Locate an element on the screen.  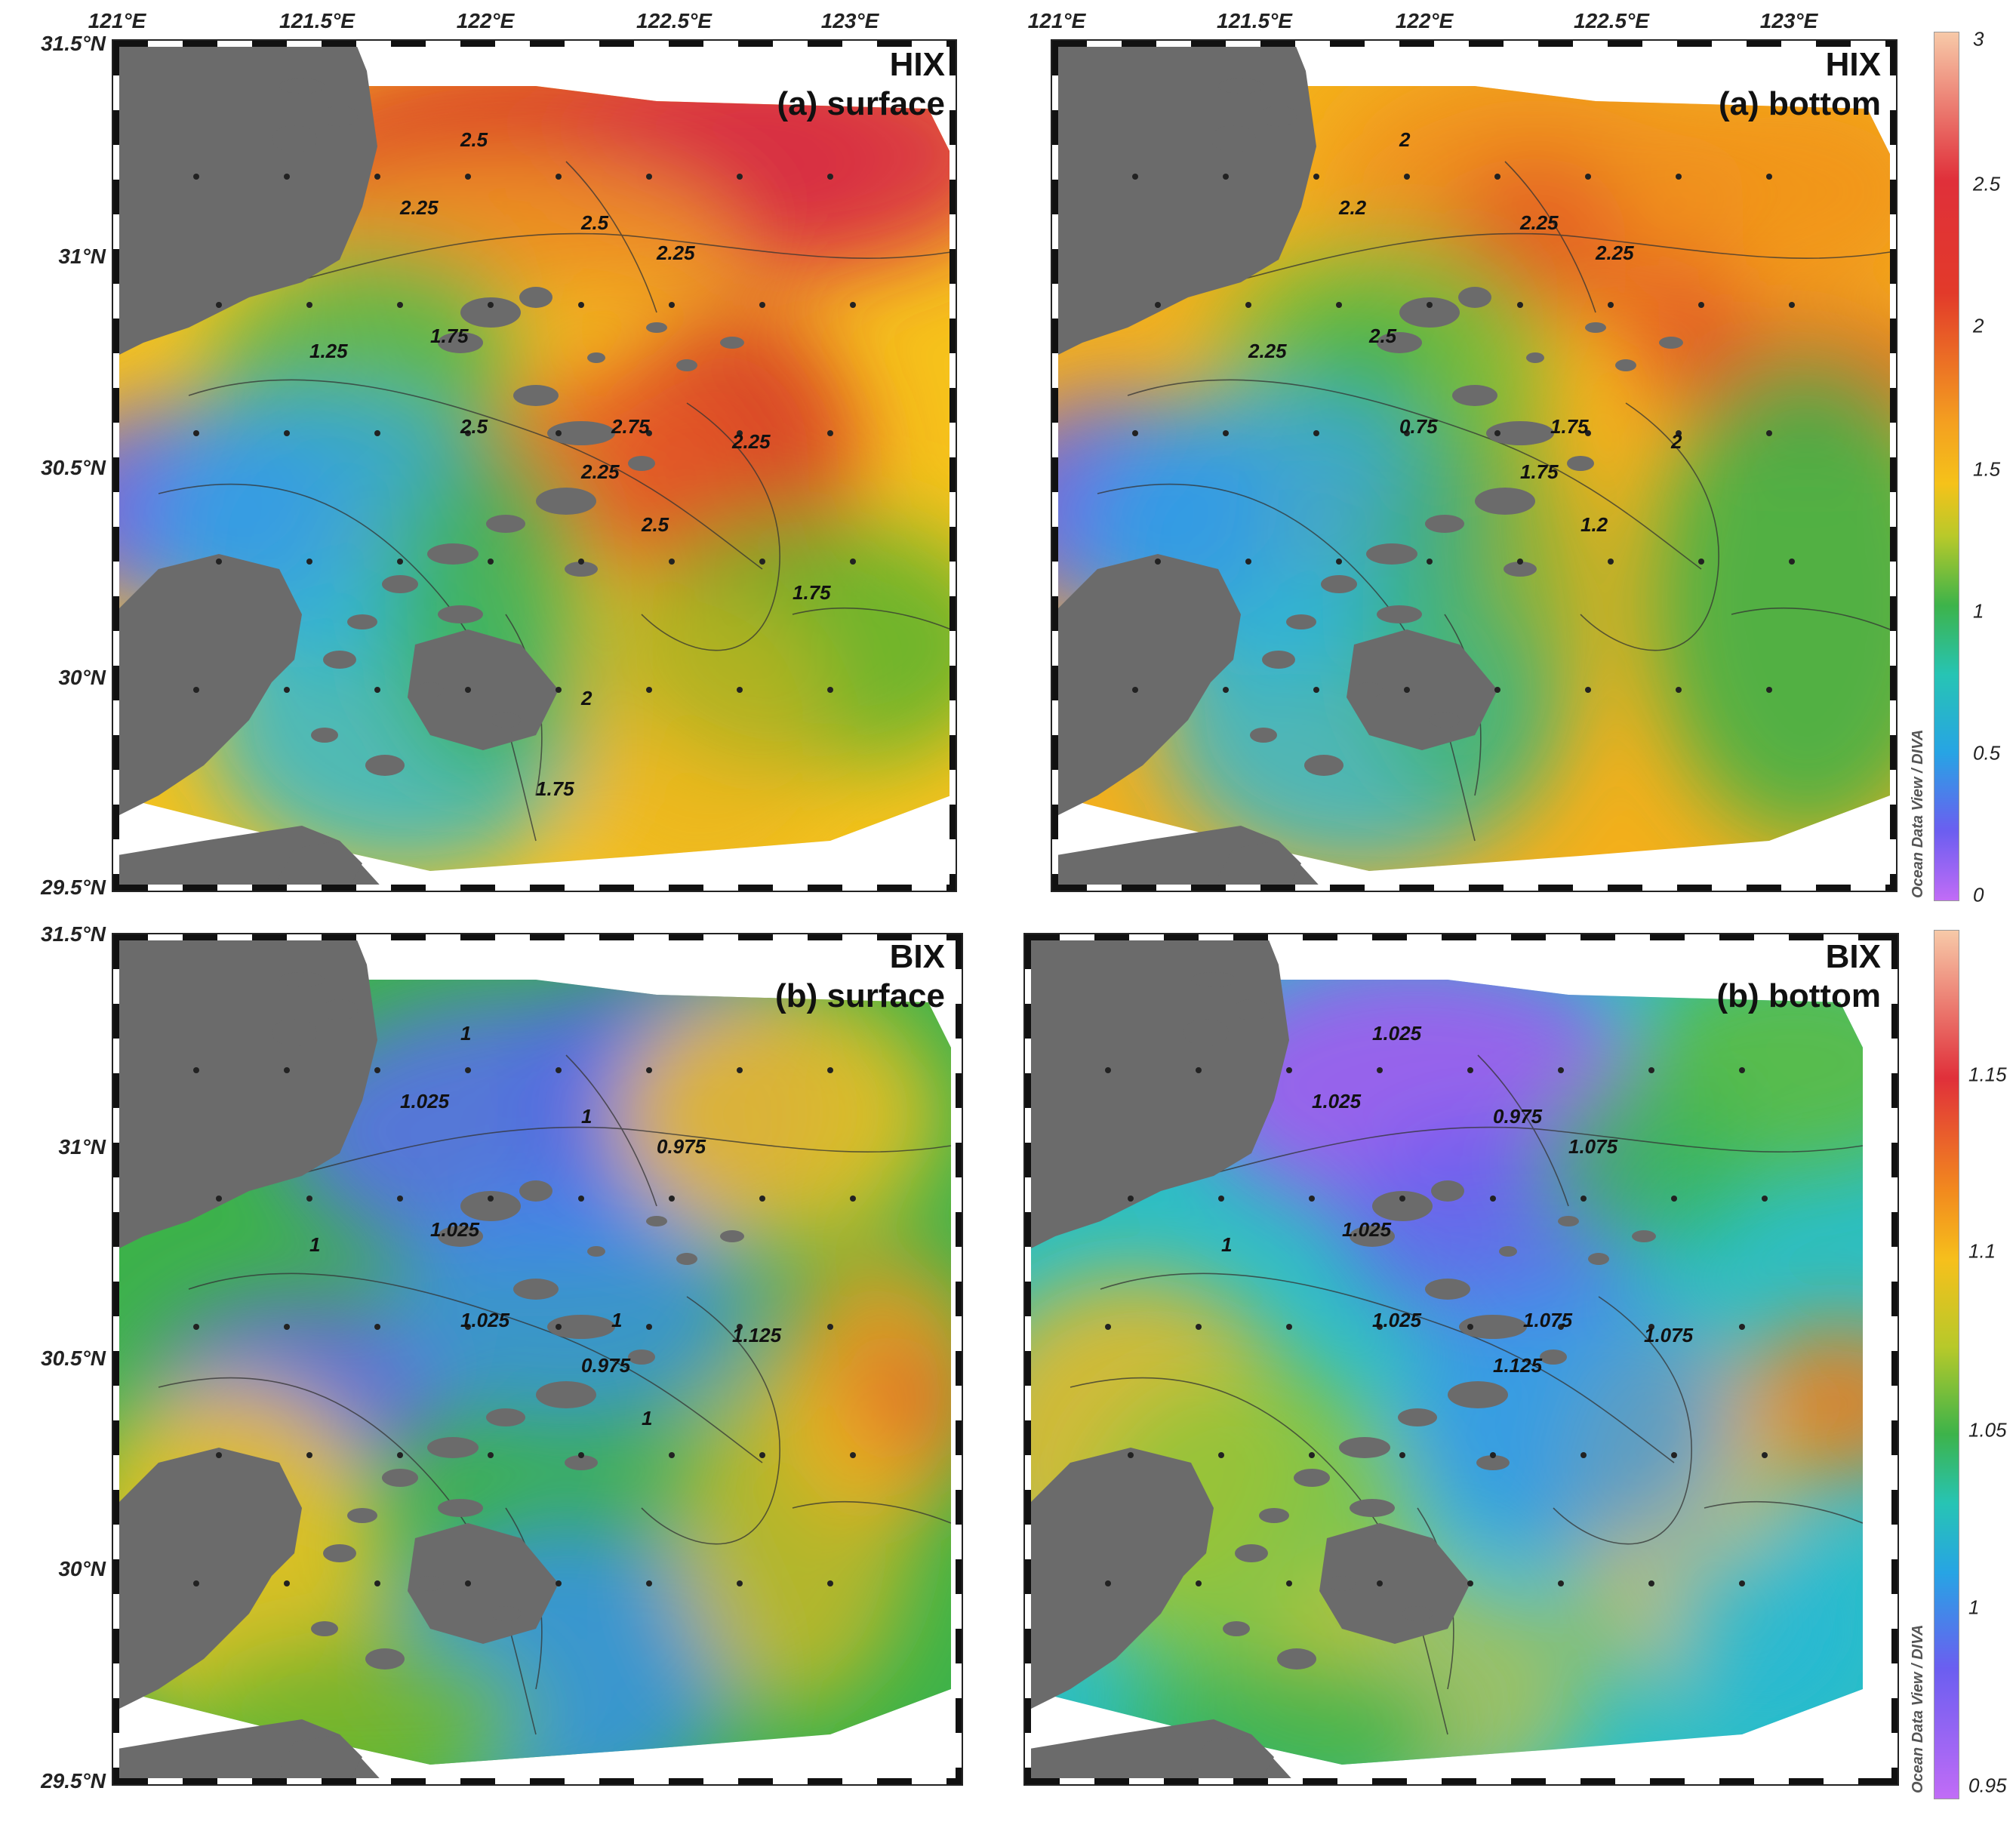
colorbar-hix-tick: 2.5 is located at coordinates (1987, 184).